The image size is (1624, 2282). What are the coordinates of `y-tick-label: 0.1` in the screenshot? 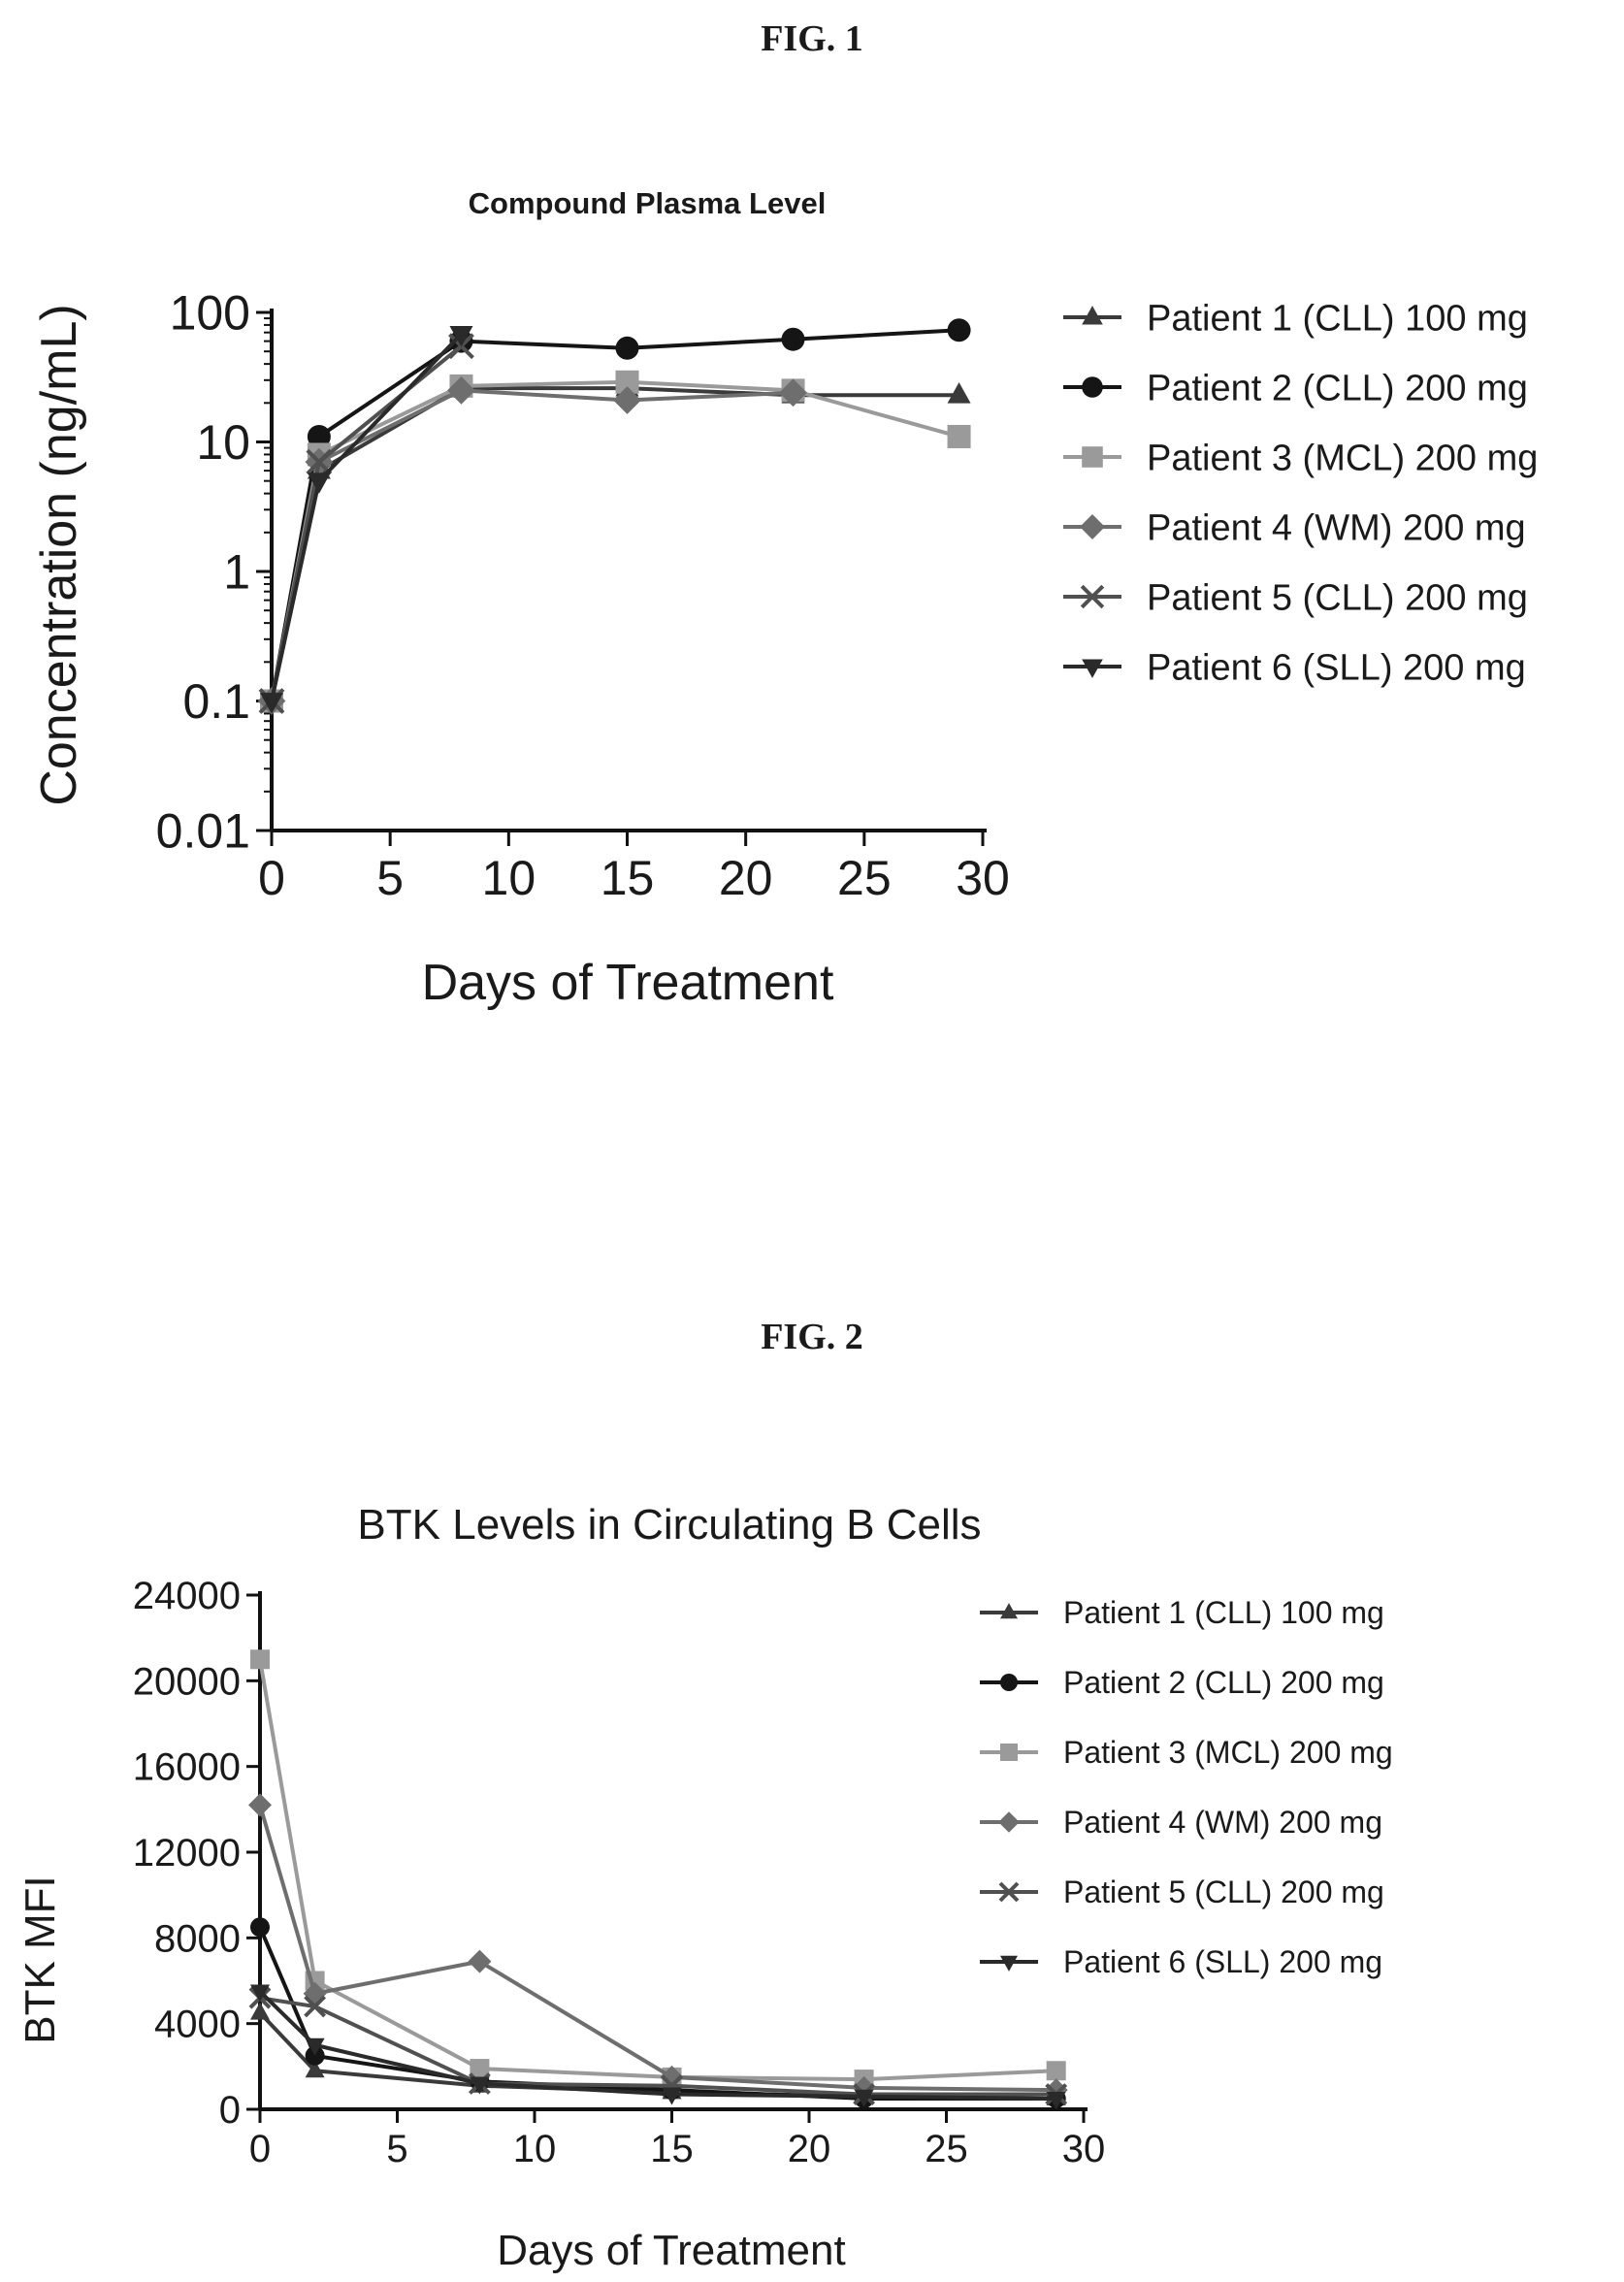 It's located at (216, 702).